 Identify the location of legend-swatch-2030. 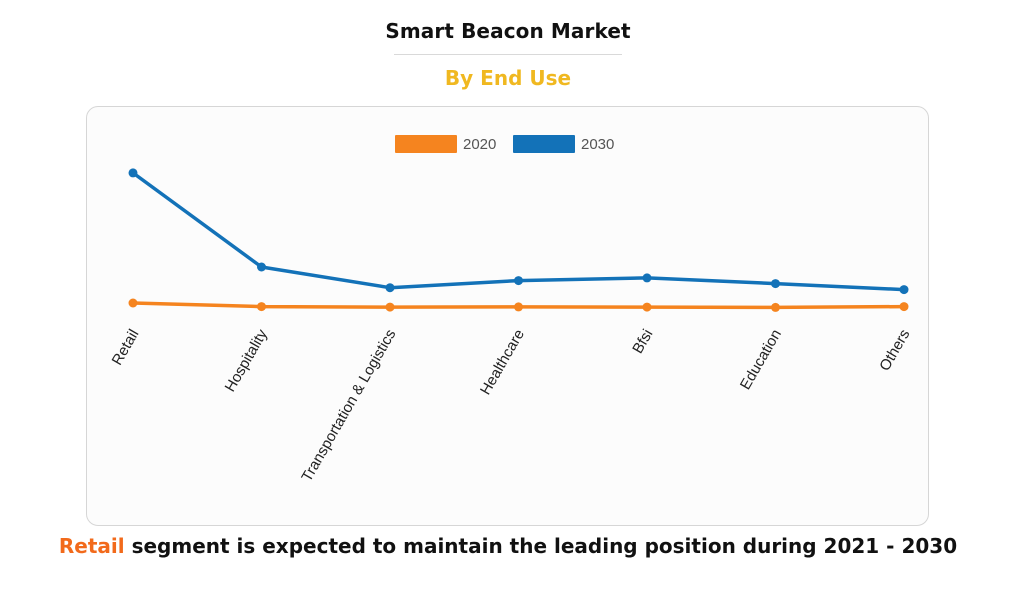
(544, 144).